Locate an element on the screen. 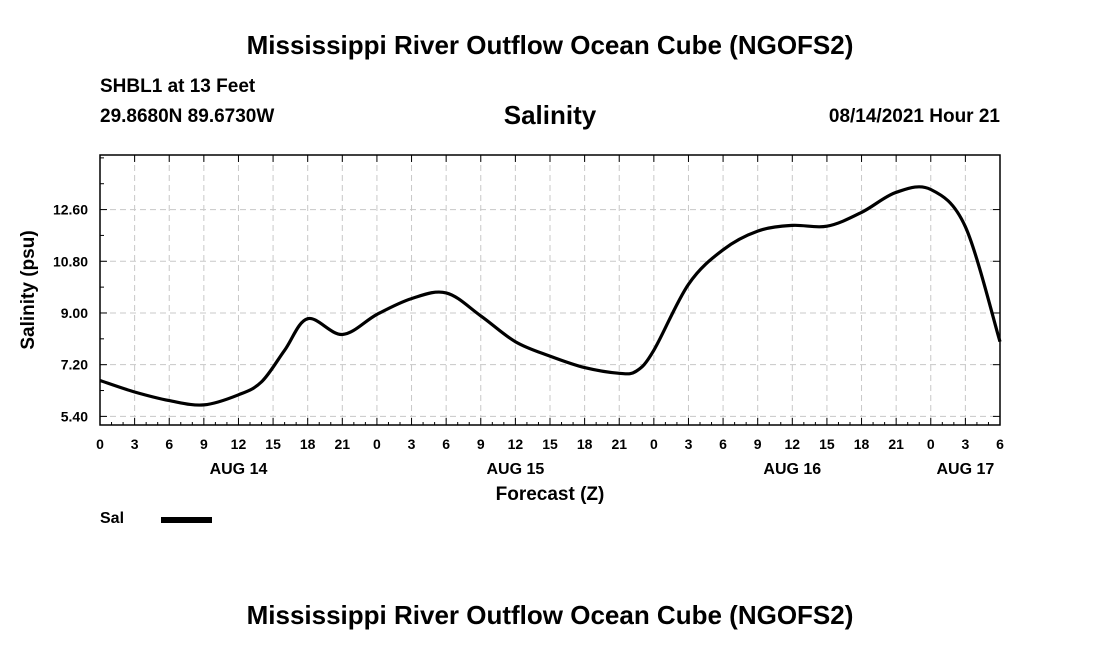 This screenshot has height=650, width=1100. coordinates-label: 29.8680N 89.6730W is located at coordinates (187, 116).